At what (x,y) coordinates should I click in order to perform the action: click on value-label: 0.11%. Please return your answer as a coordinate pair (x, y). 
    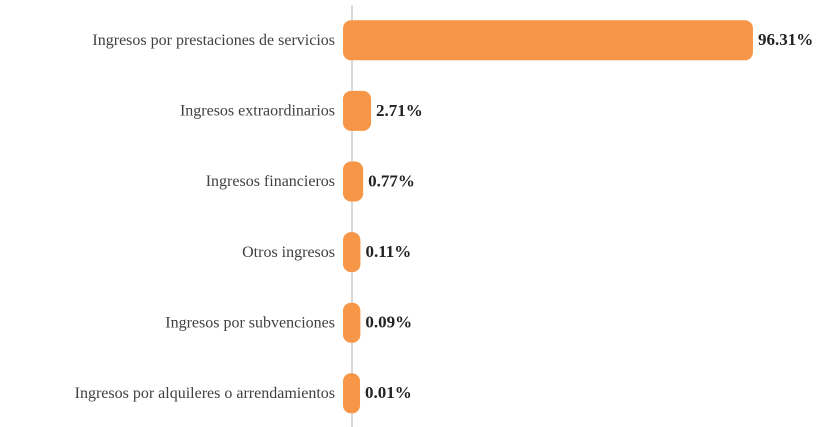
    Looking at the image, I should click on (388, 251).